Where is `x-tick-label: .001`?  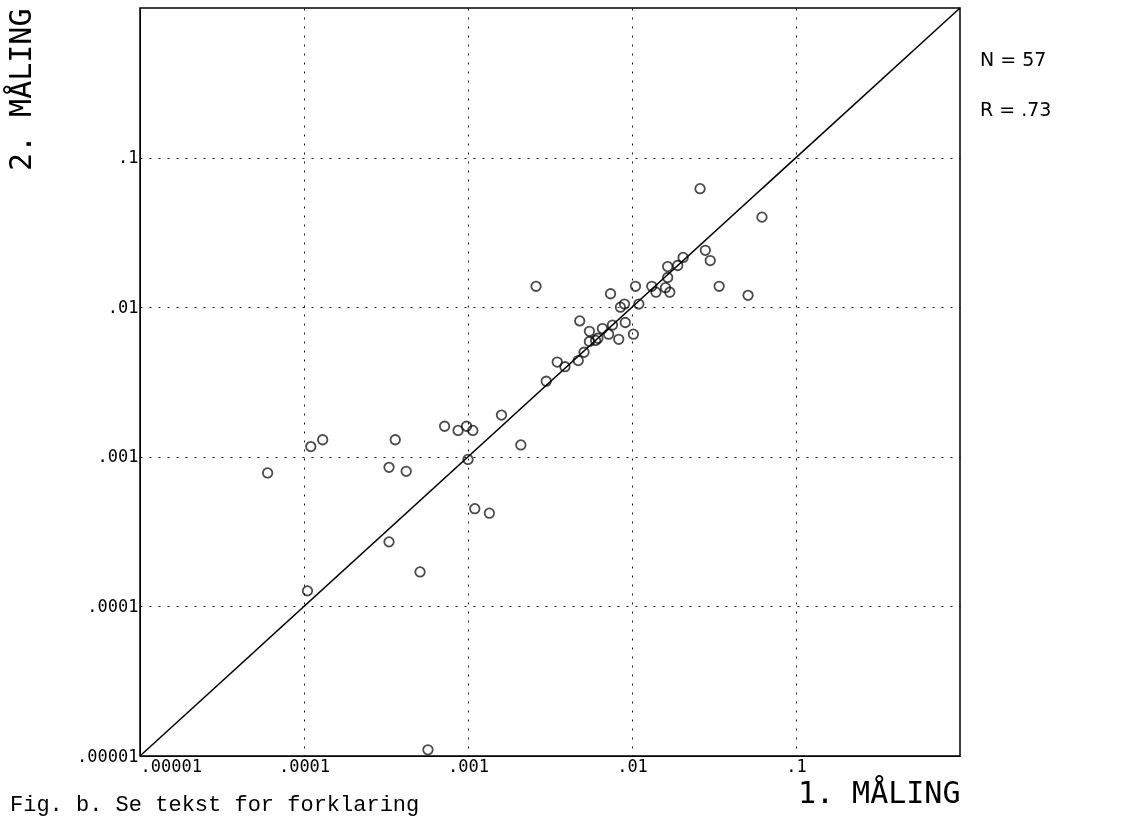
x-tick-label: .001 is located at coordinates (468, 765).